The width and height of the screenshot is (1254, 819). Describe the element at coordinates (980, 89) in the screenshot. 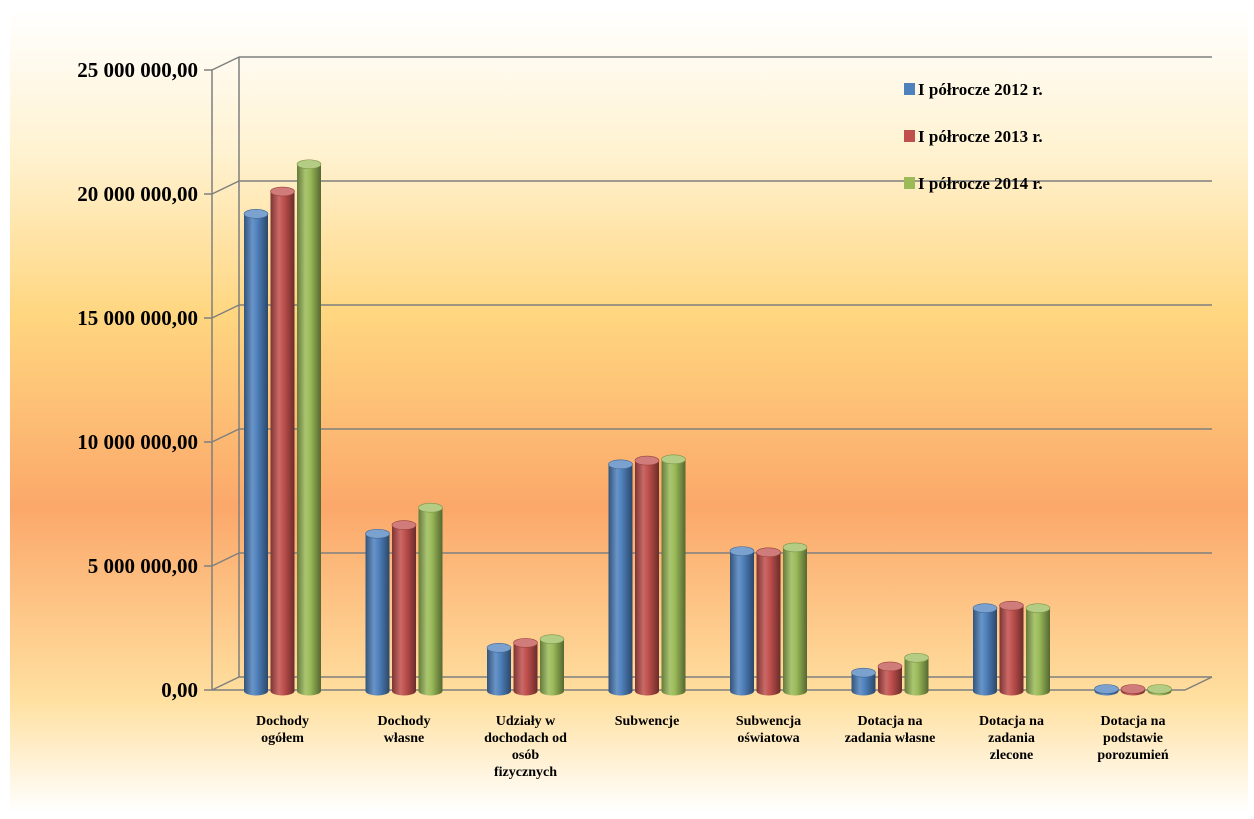

I see `legend-label: I półrocze 2012 r.` at that location.